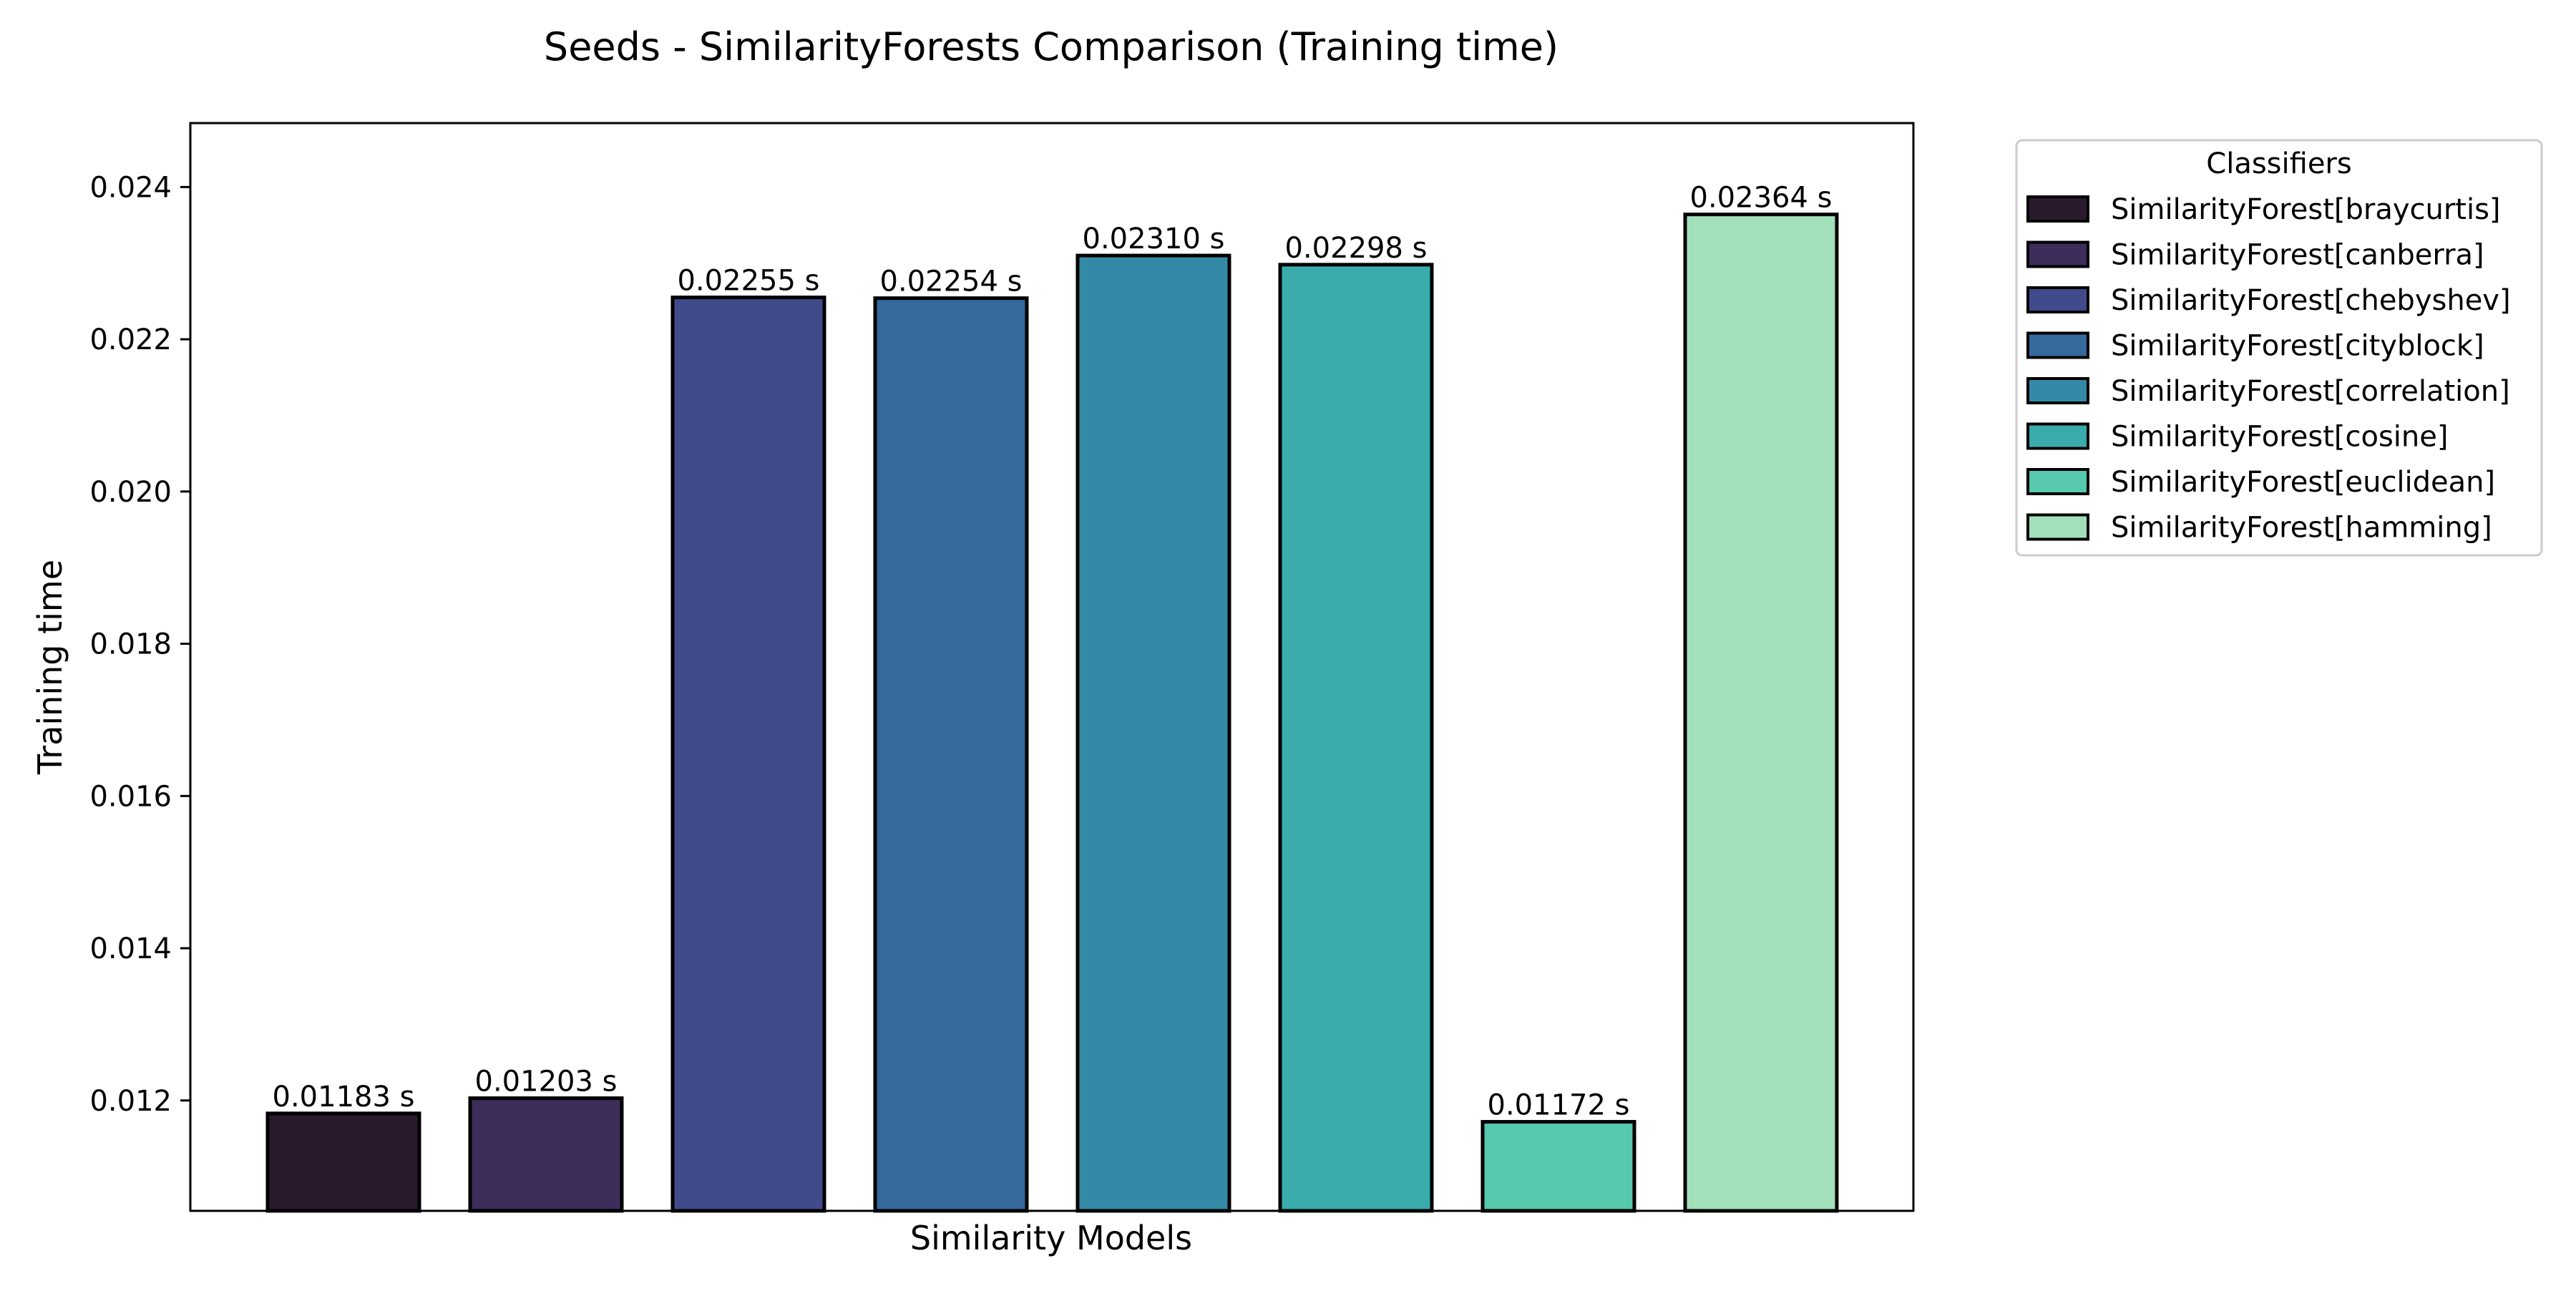 The width and height of the screenshot is (2576, 1291). I want to click on bar-value-label-3: 0.02255 s, so click(749, 281).